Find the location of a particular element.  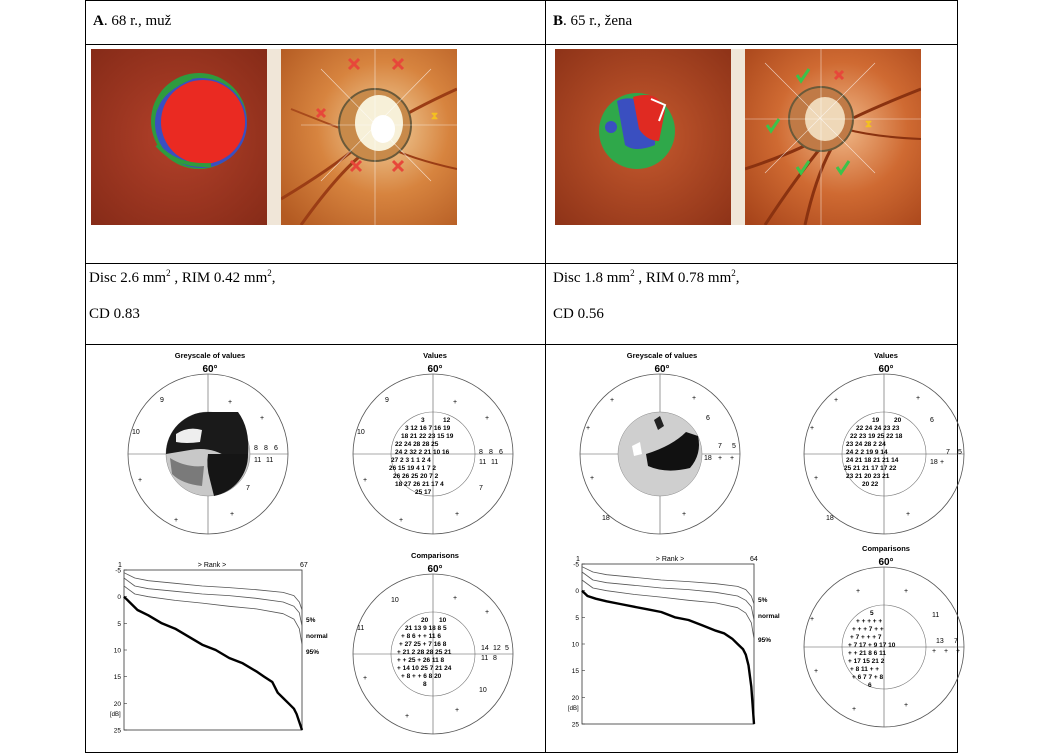

measure-divider is located at coordinates (521, 263).